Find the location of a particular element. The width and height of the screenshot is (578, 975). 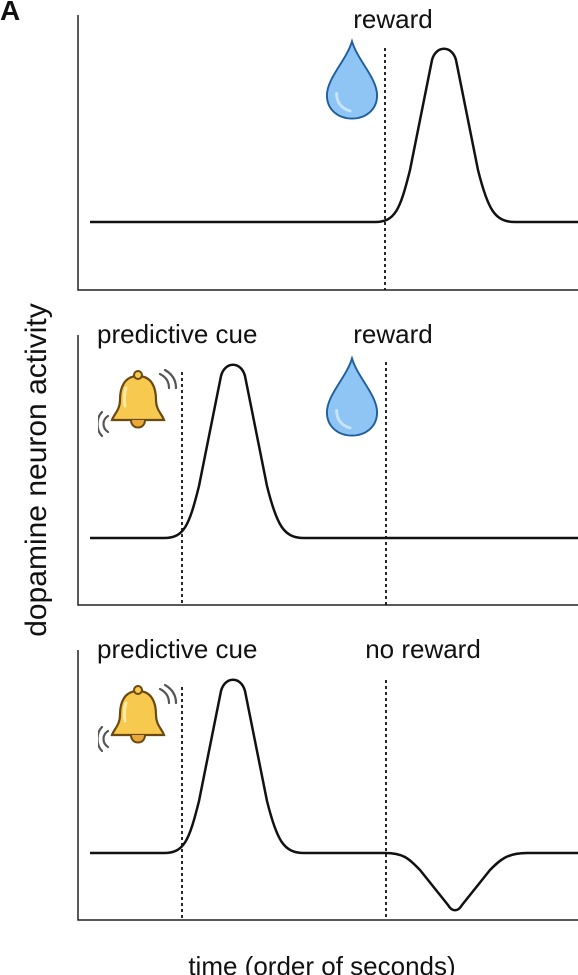

panel-label: A is located at coordinates (10, 13).